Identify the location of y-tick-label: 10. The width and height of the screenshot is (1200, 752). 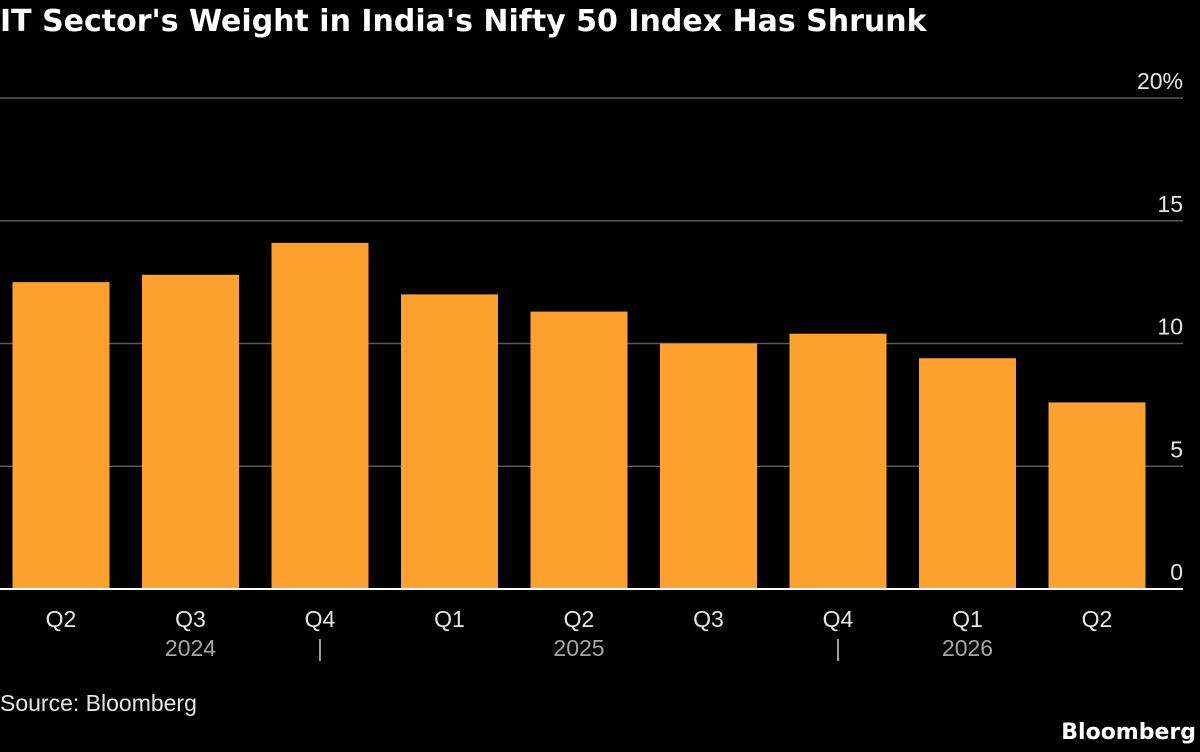
(1170, 327).